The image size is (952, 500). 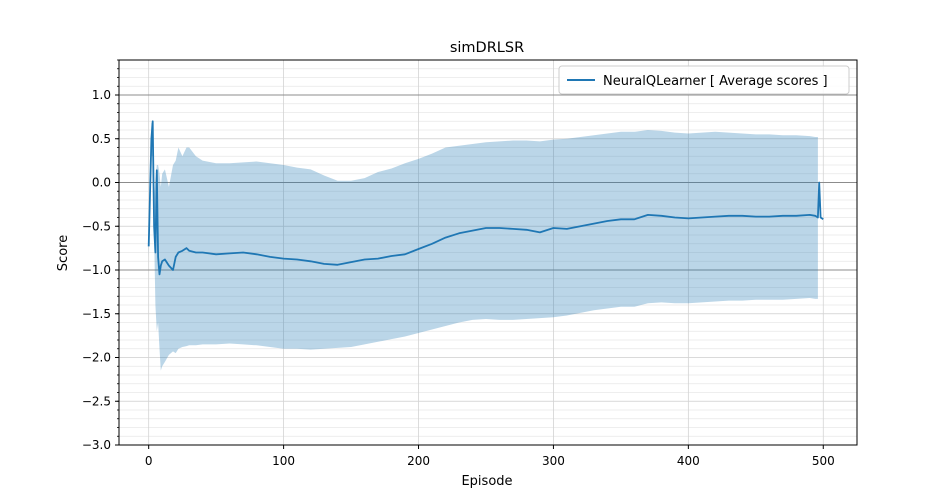 I want to click on y-tick-label: −2.5, so click(x=96, y=401).